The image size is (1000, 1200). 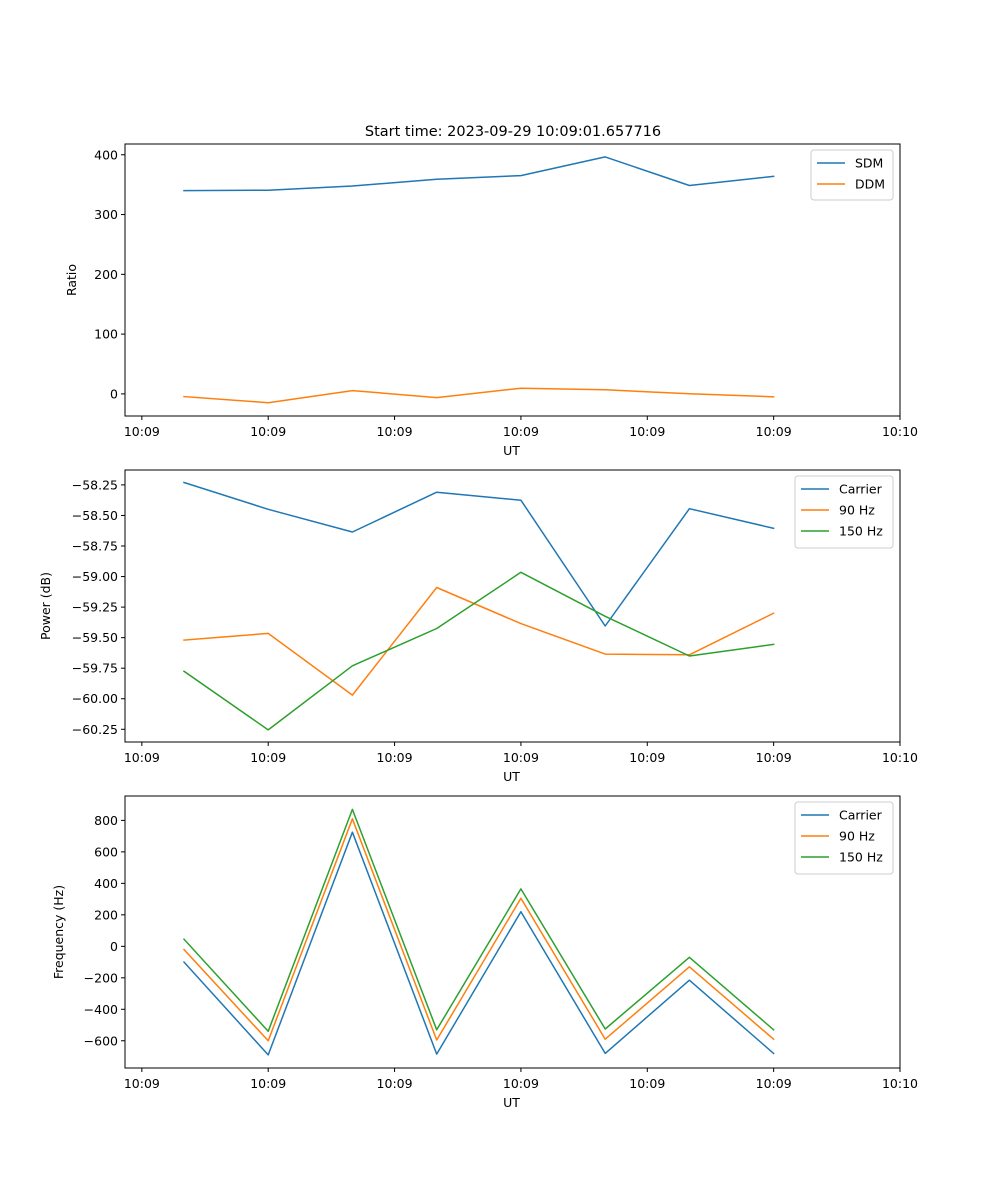 I want to click on y-tick-label: 600, so click(x=106, y=851).